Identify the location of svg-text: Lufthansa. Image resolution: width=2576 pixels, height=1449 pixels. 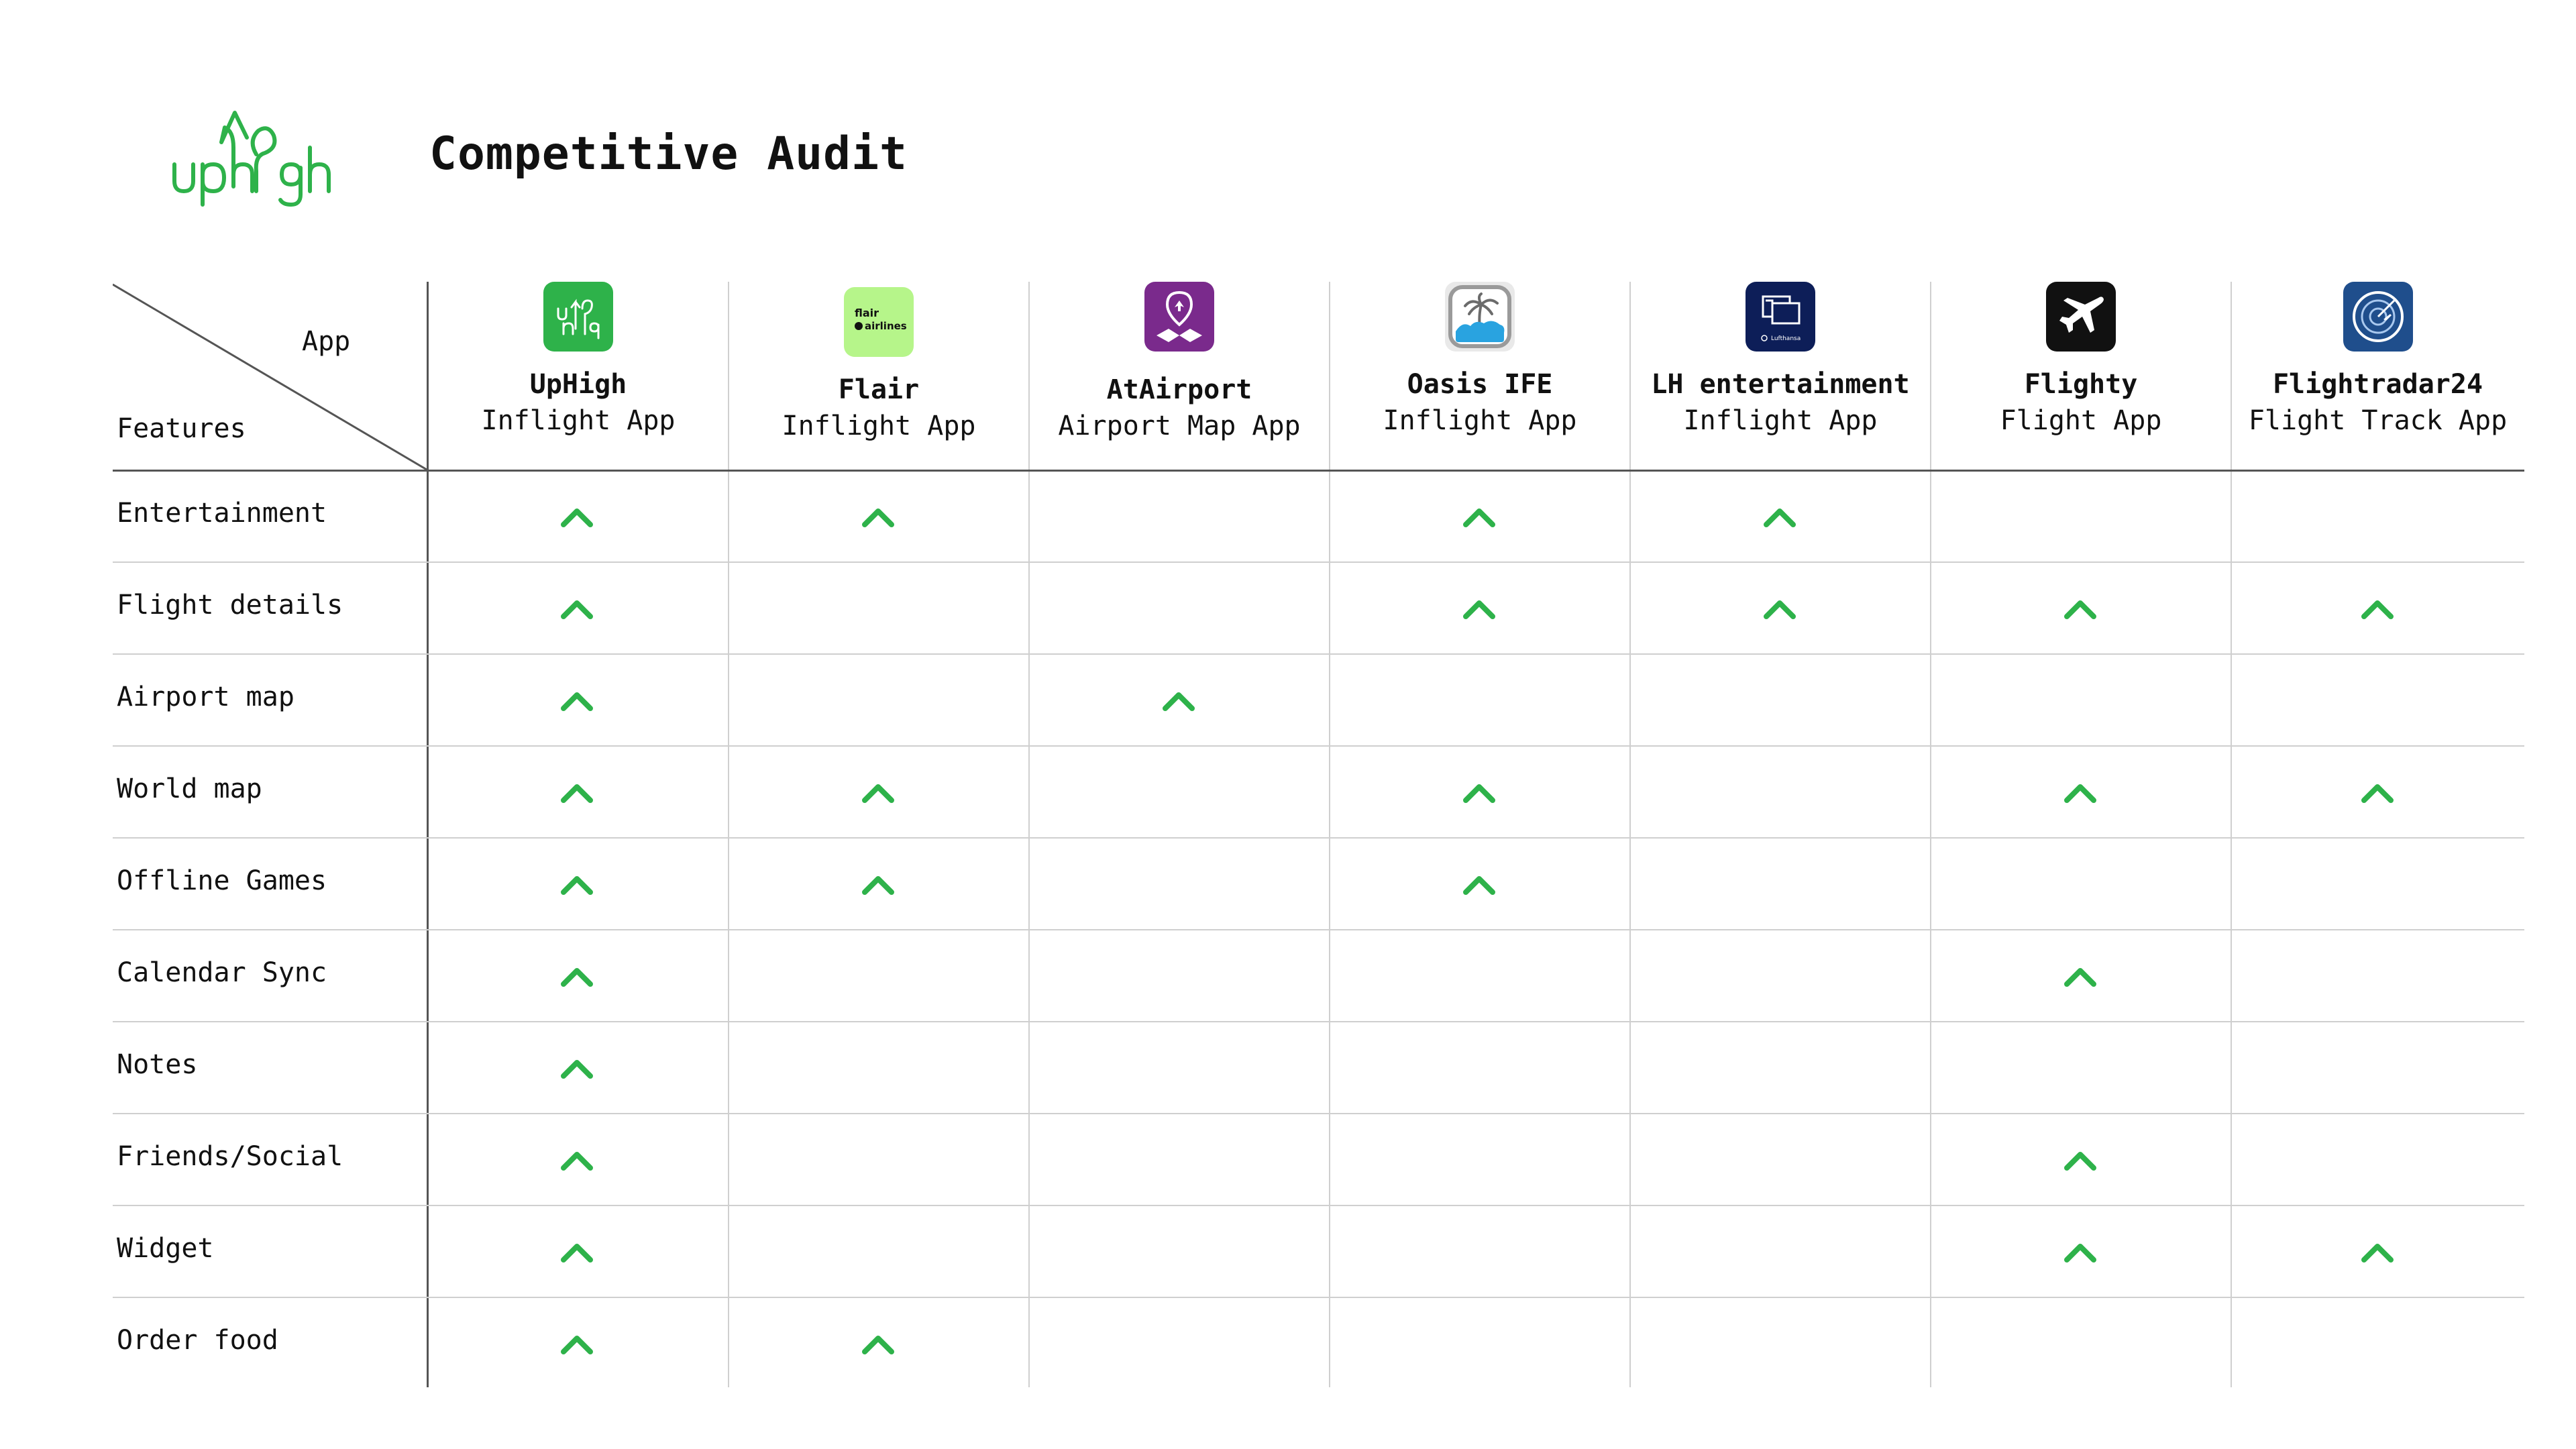
(1786, 338).